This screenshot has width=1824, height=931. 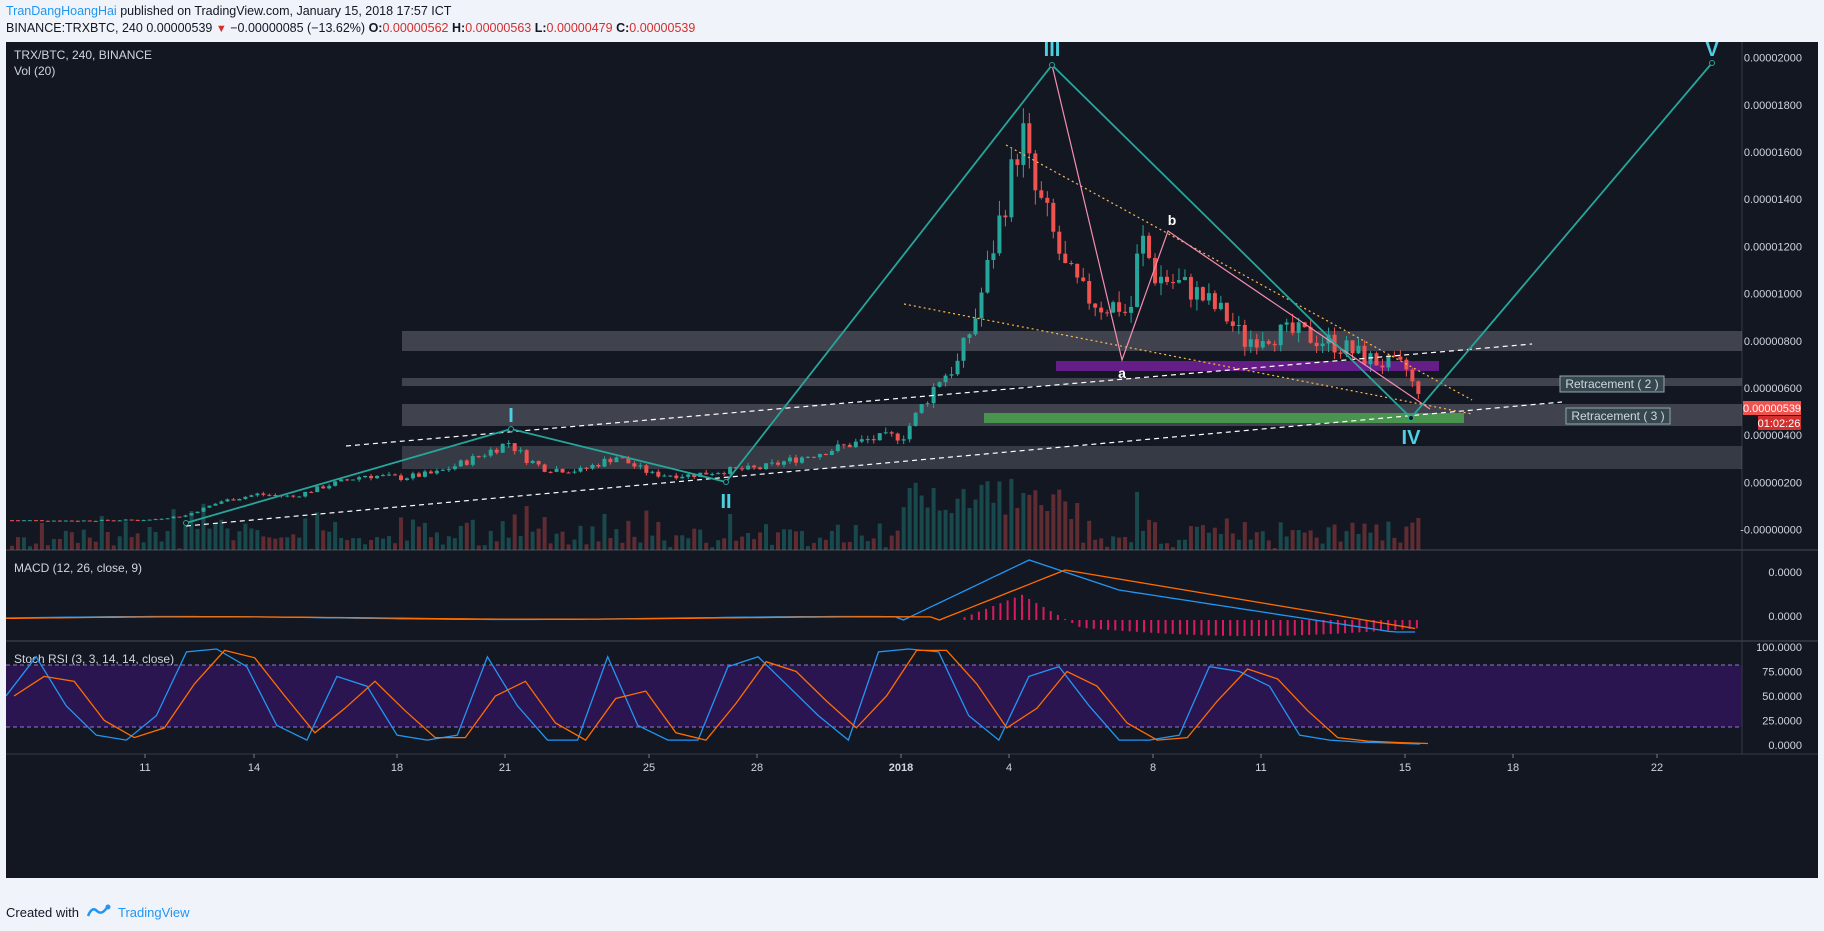 What do you see at coordinates (1412, 438) in the screenshot?
I see `wave-label-4: IV` at bounding box center [1412, 438].